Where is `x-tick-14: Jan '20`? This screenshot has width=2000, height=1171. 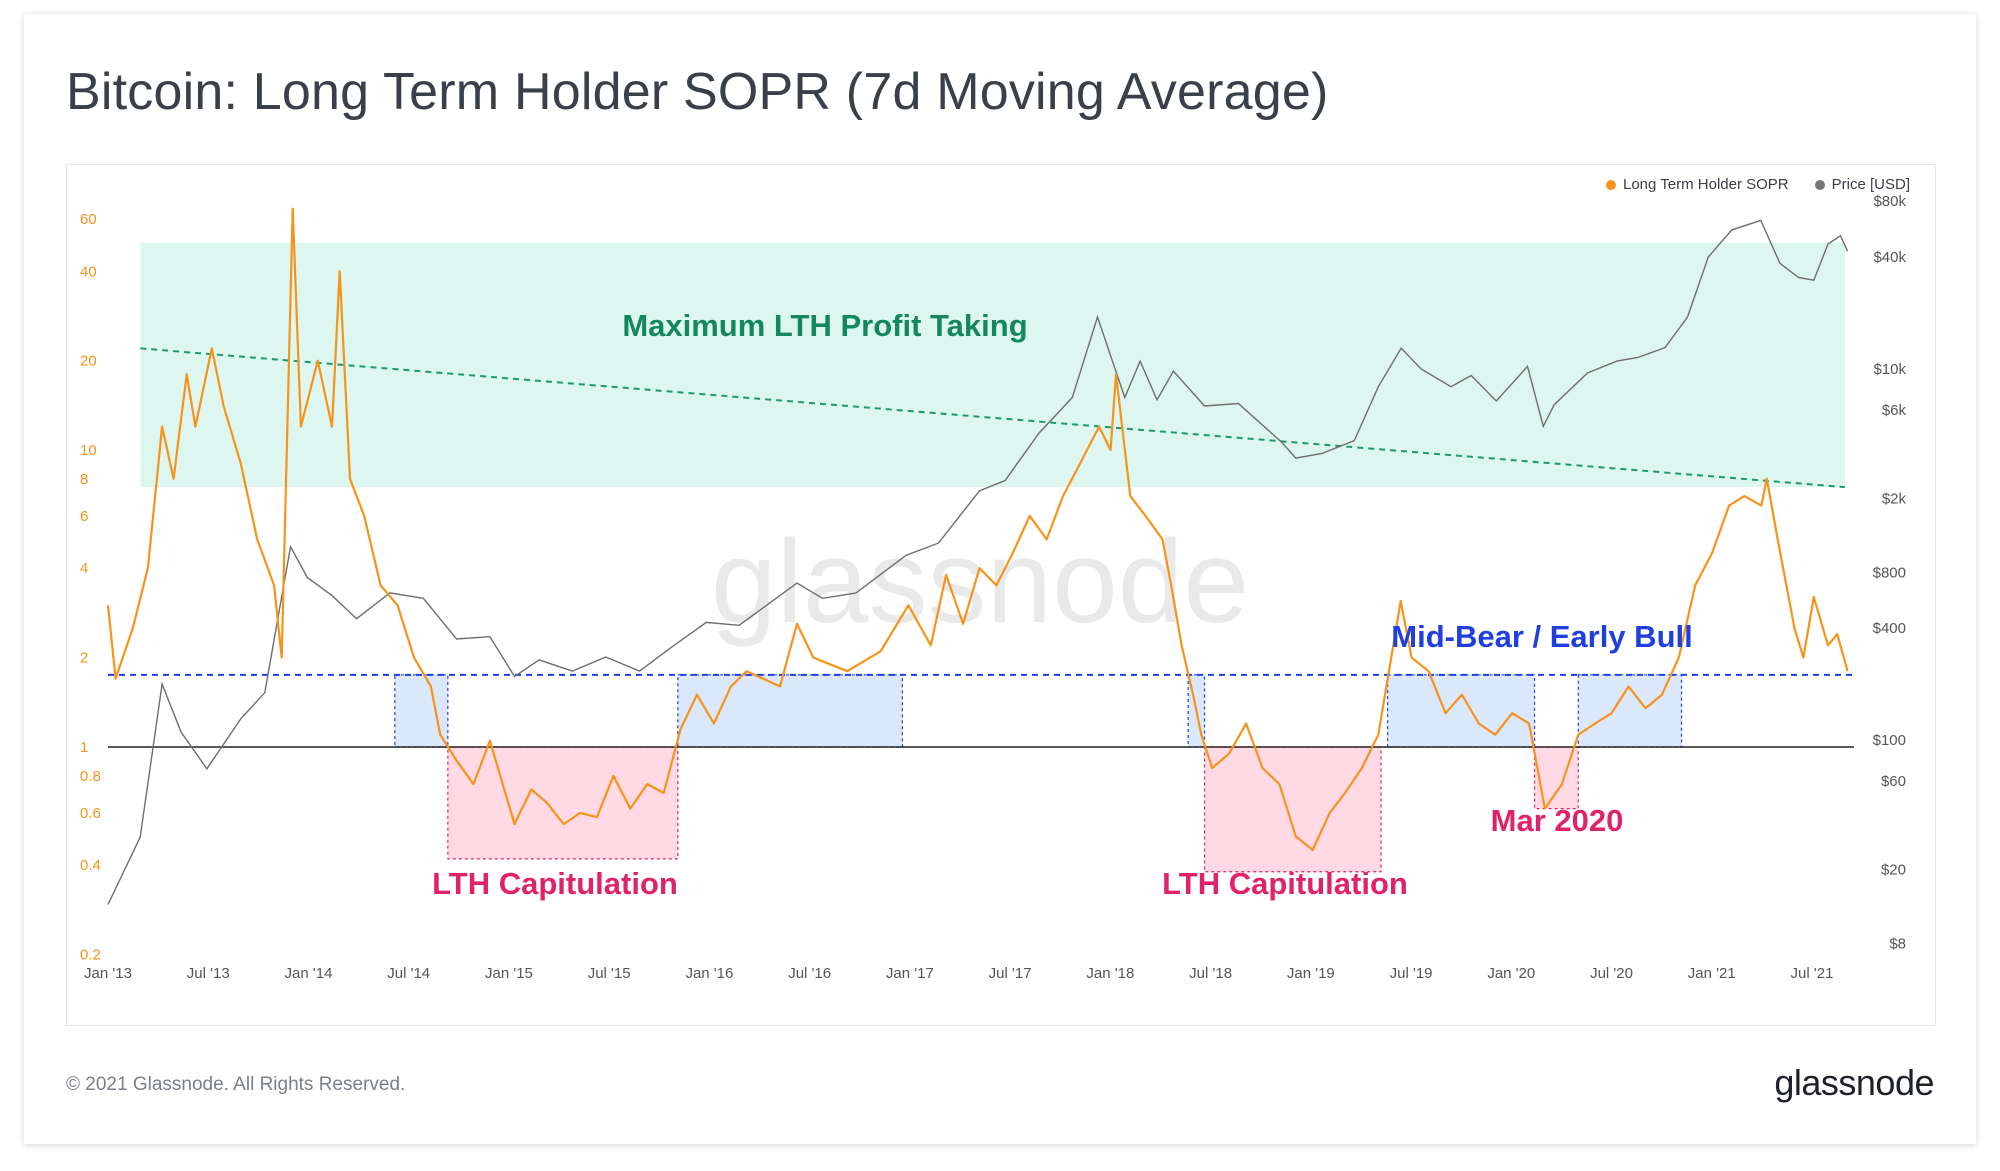 x-tick-14: Jan '20 is located at coordinates (1511, 973).